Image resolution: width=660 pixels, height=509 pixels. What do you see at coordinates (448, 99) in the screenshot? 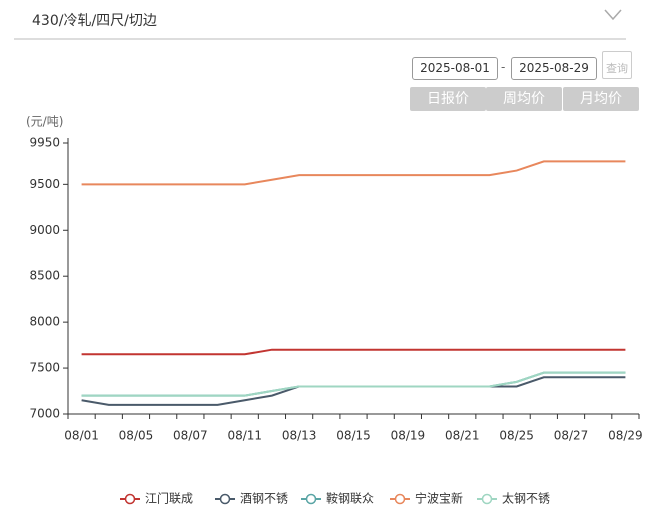
I see `daily-button: 日报价` at bounding box center [448, 99].